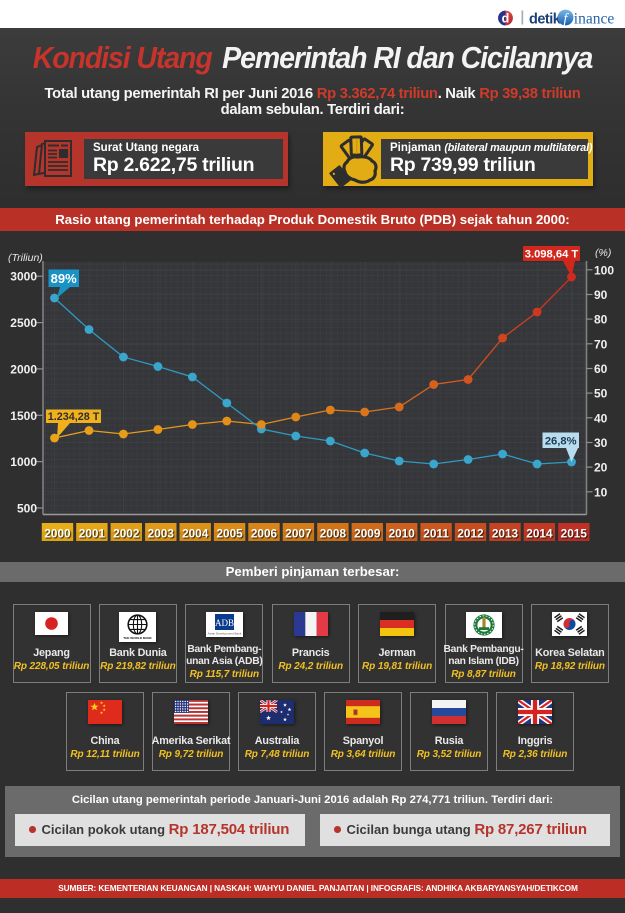 This screenshot has height=913, width=625. Describe the element at coordinates (574, 533) in the screenshot. I see `svg-text: 2015` at that location.